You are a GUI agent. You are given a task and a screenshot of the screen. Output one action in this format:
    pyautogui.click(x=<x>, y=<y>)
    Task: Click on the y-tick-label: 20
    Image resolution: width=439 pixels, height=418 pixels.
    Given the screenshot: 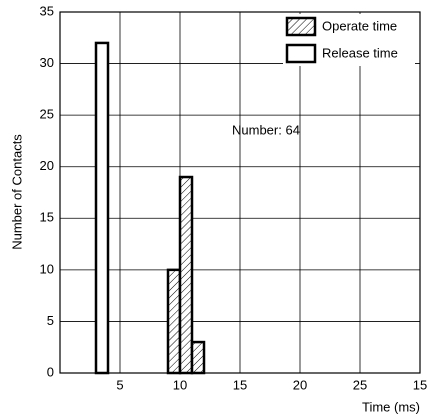 What is the action you would take?
    pyautogui.click(x=47, y=165)
    